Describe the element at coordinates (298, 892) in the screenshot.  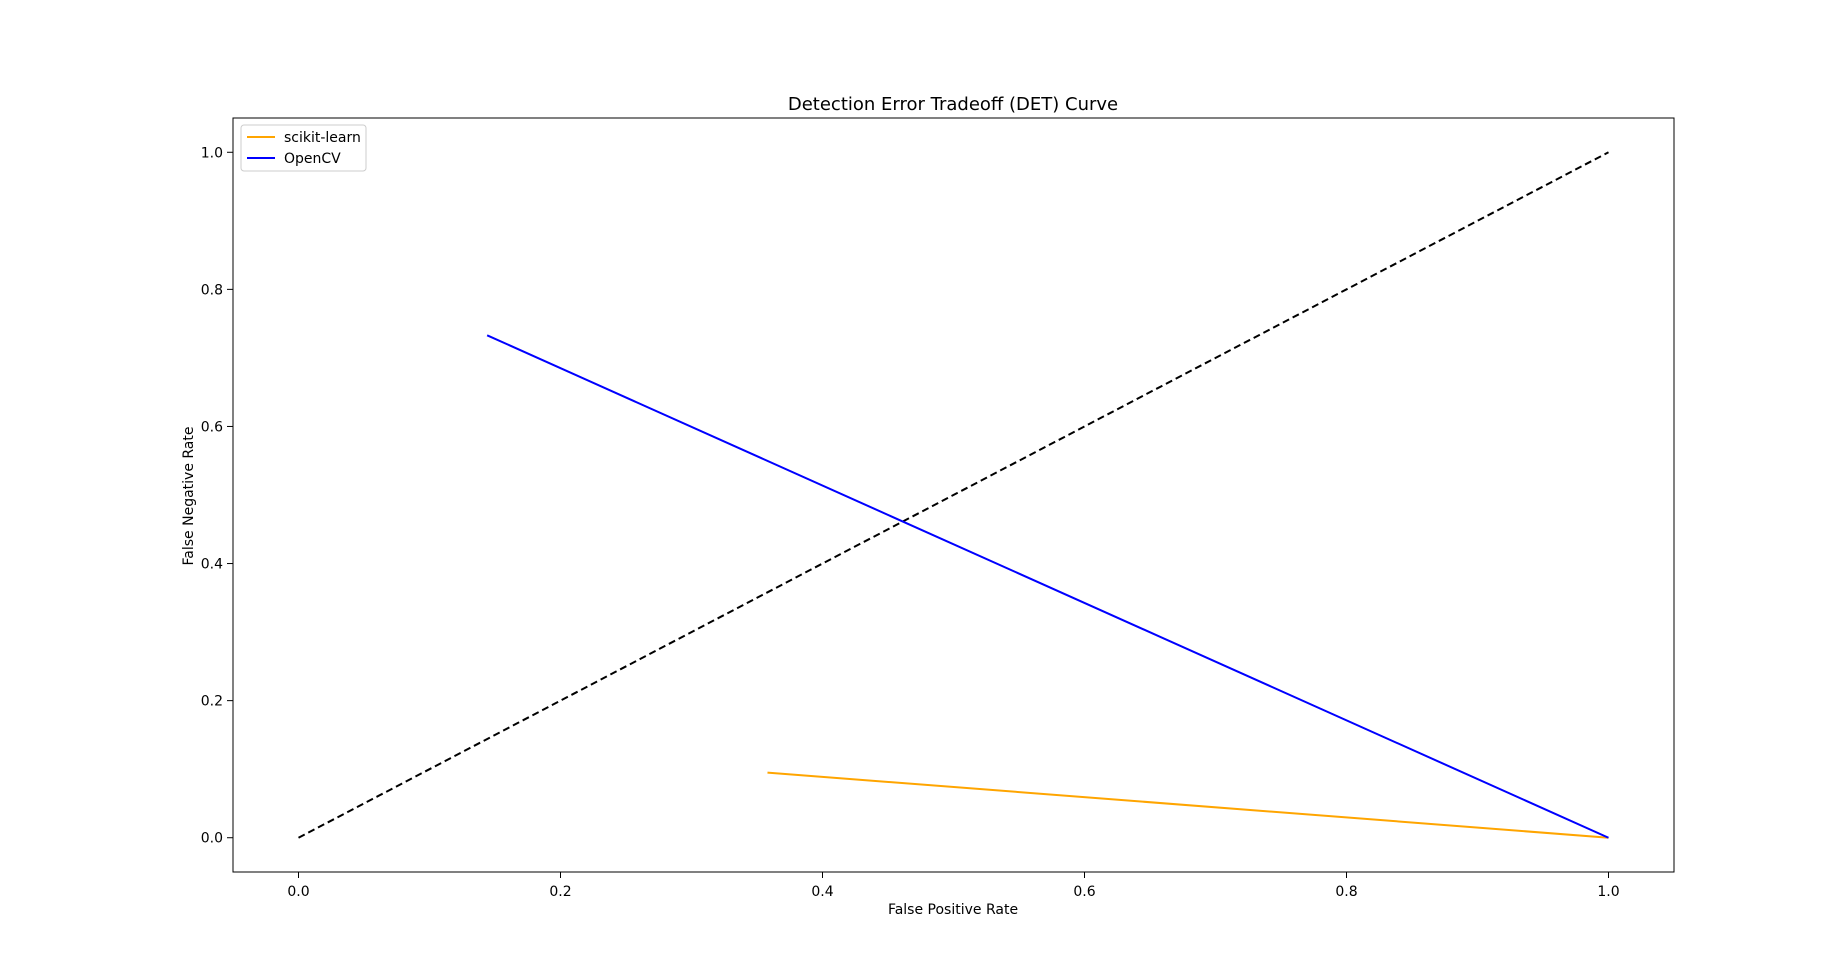
I see `x-tick-label: 0.0` at that location.